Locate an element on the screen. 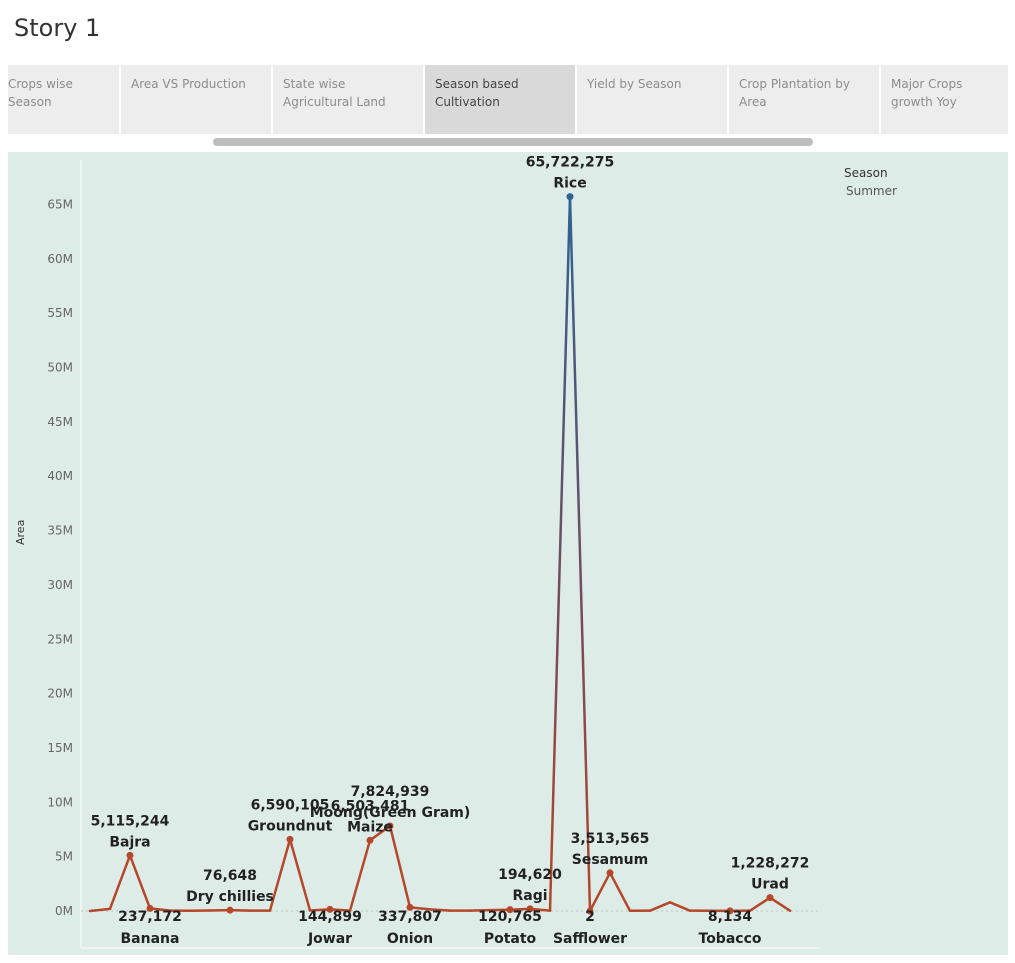  crop-label-ragi: Ragi is located at coordinates (529, 896).